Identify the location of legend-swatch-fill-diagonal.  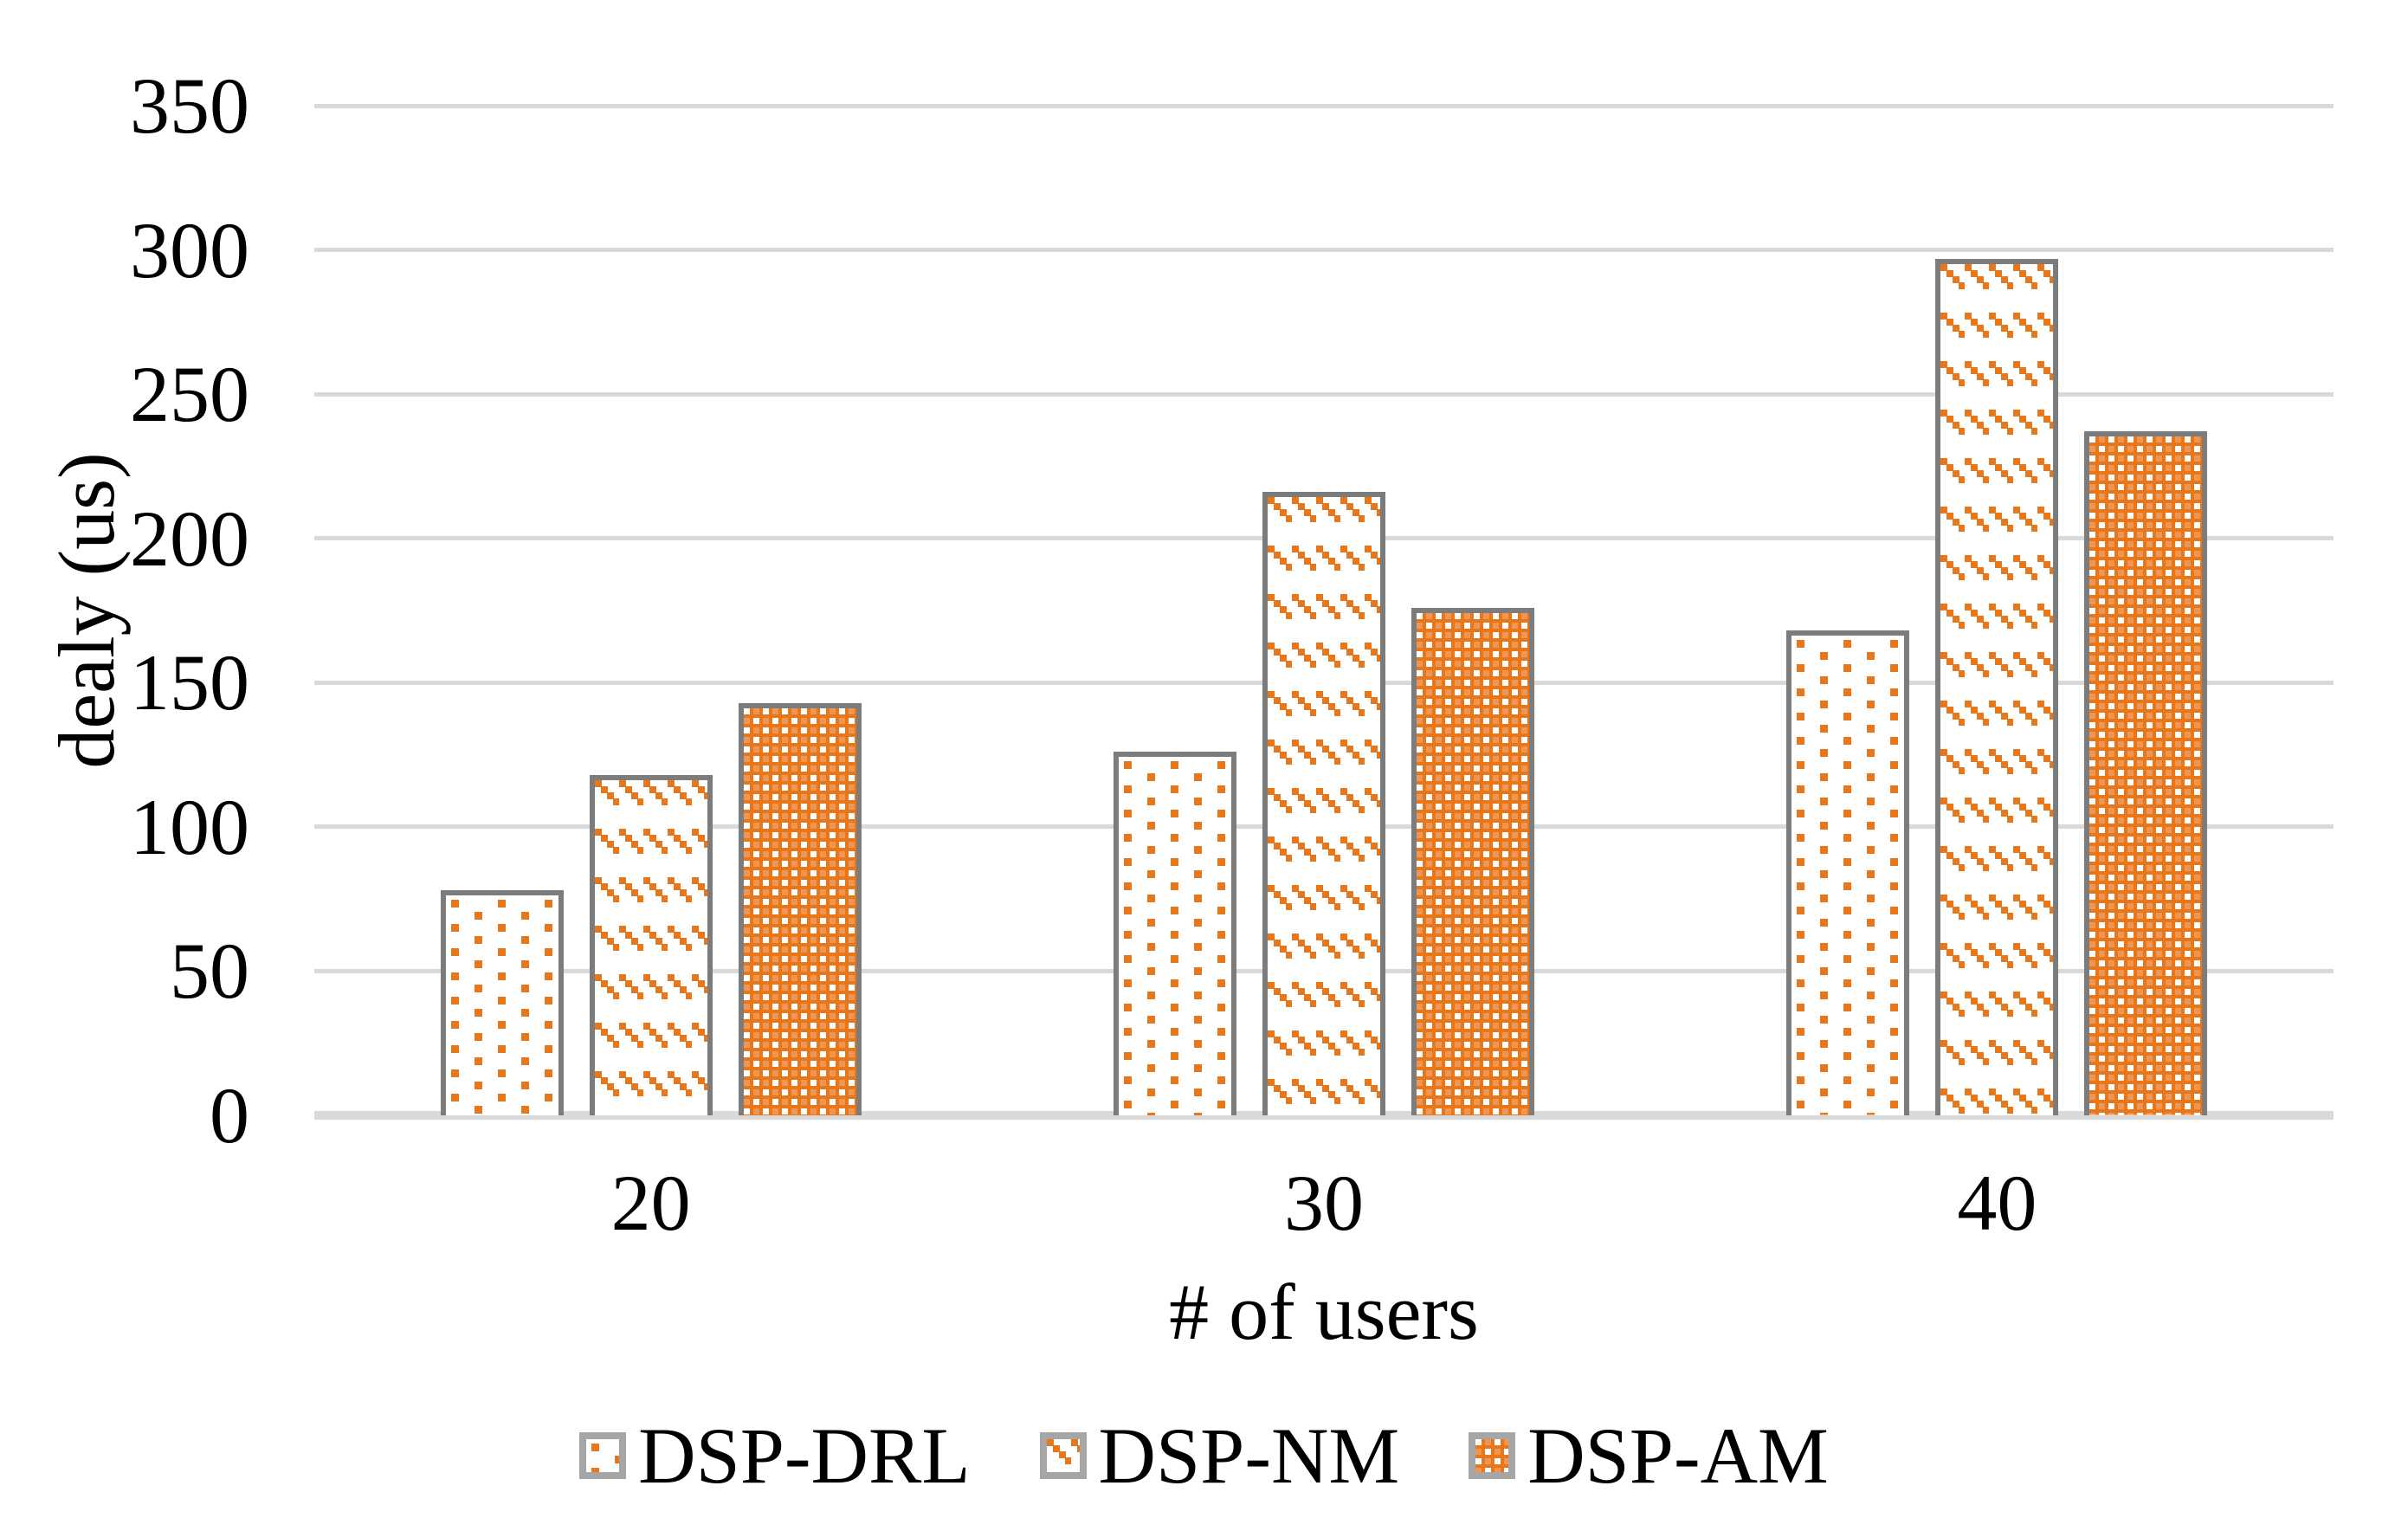
(1063, 1455).